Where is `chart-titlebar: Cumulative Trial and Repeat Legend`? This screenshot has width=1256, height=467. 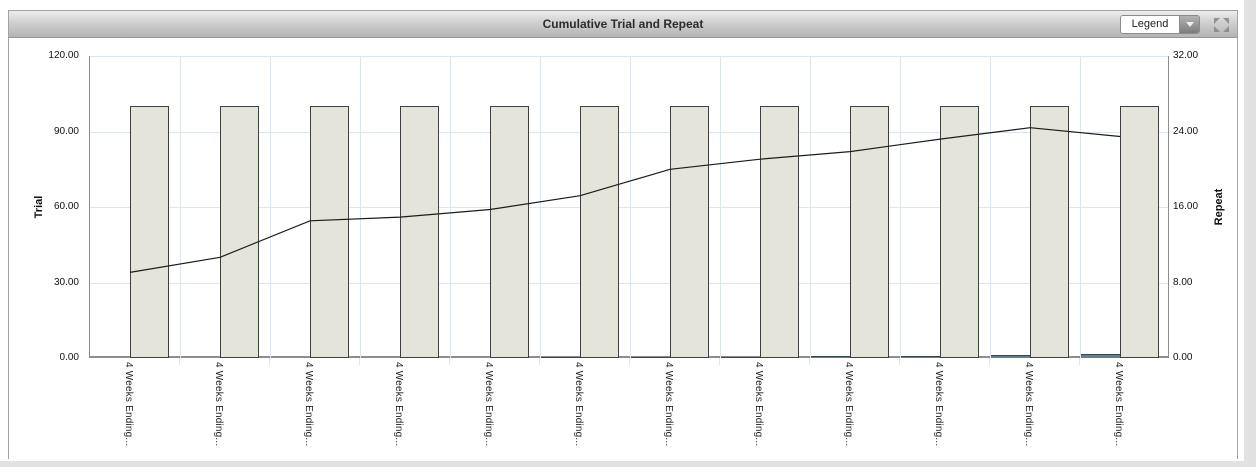 chart-titlebar: Cumulative Trial and Repeat Legend is located at coordinates (623, 24).